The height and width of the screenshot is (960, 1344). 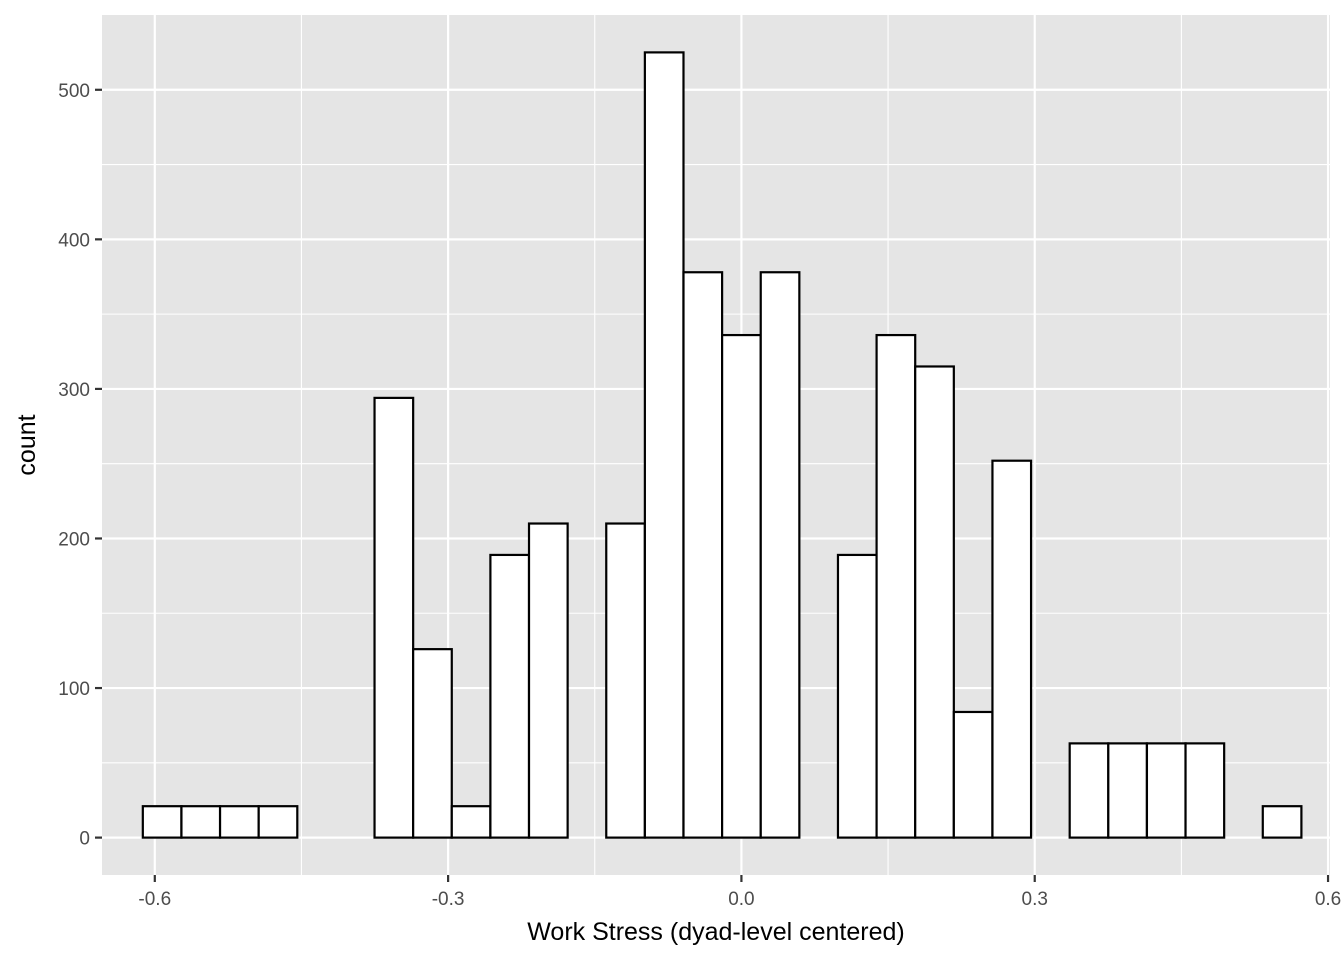 What do you see at coordinates (74, 689) in the screenshot?
I see `y-tick-label: 100` at bounding box center [74, 689].